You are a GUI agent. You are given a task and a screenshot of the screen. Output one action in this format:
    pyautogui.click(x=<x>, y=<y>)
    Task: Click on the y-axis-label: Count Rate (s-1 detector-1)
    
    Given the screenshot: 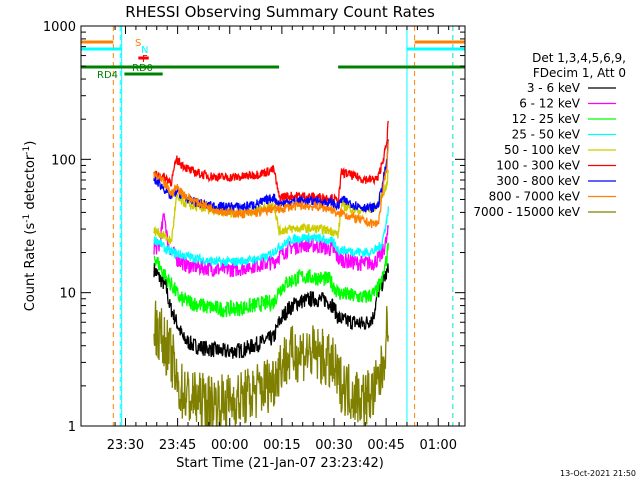 What is the action you would take?
    pyautogui.click(x=30, y=226)
    